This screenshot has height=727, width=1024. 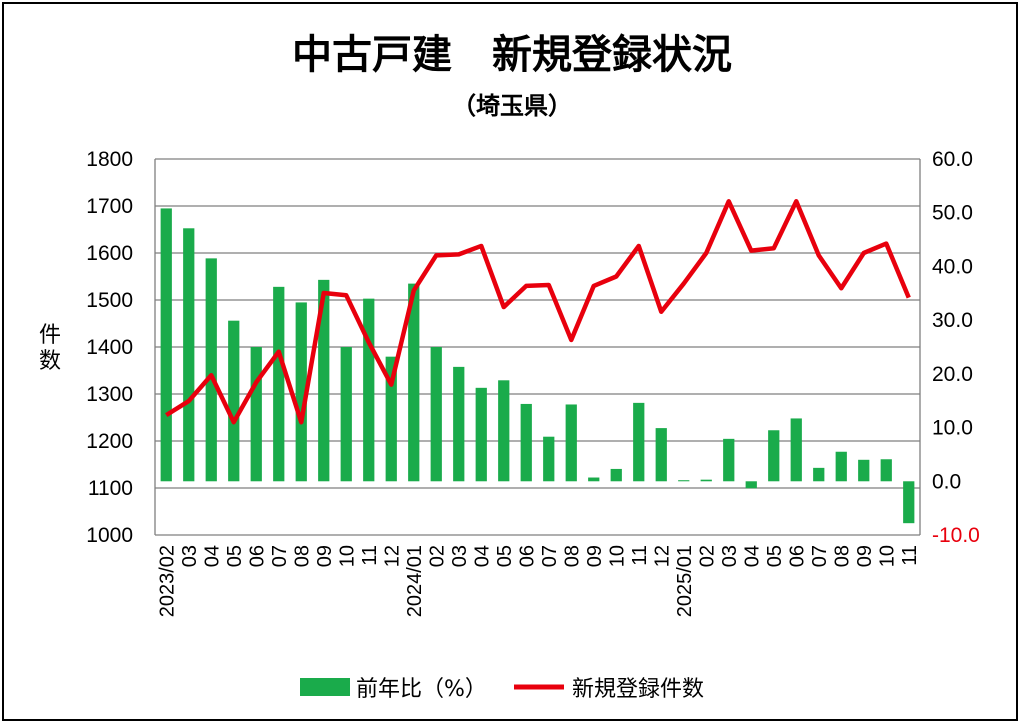 What do you see at coordinates (946, 481) in the screenshot?
I see `right-tick-label: 0.0` at bounding box center [946, 481].